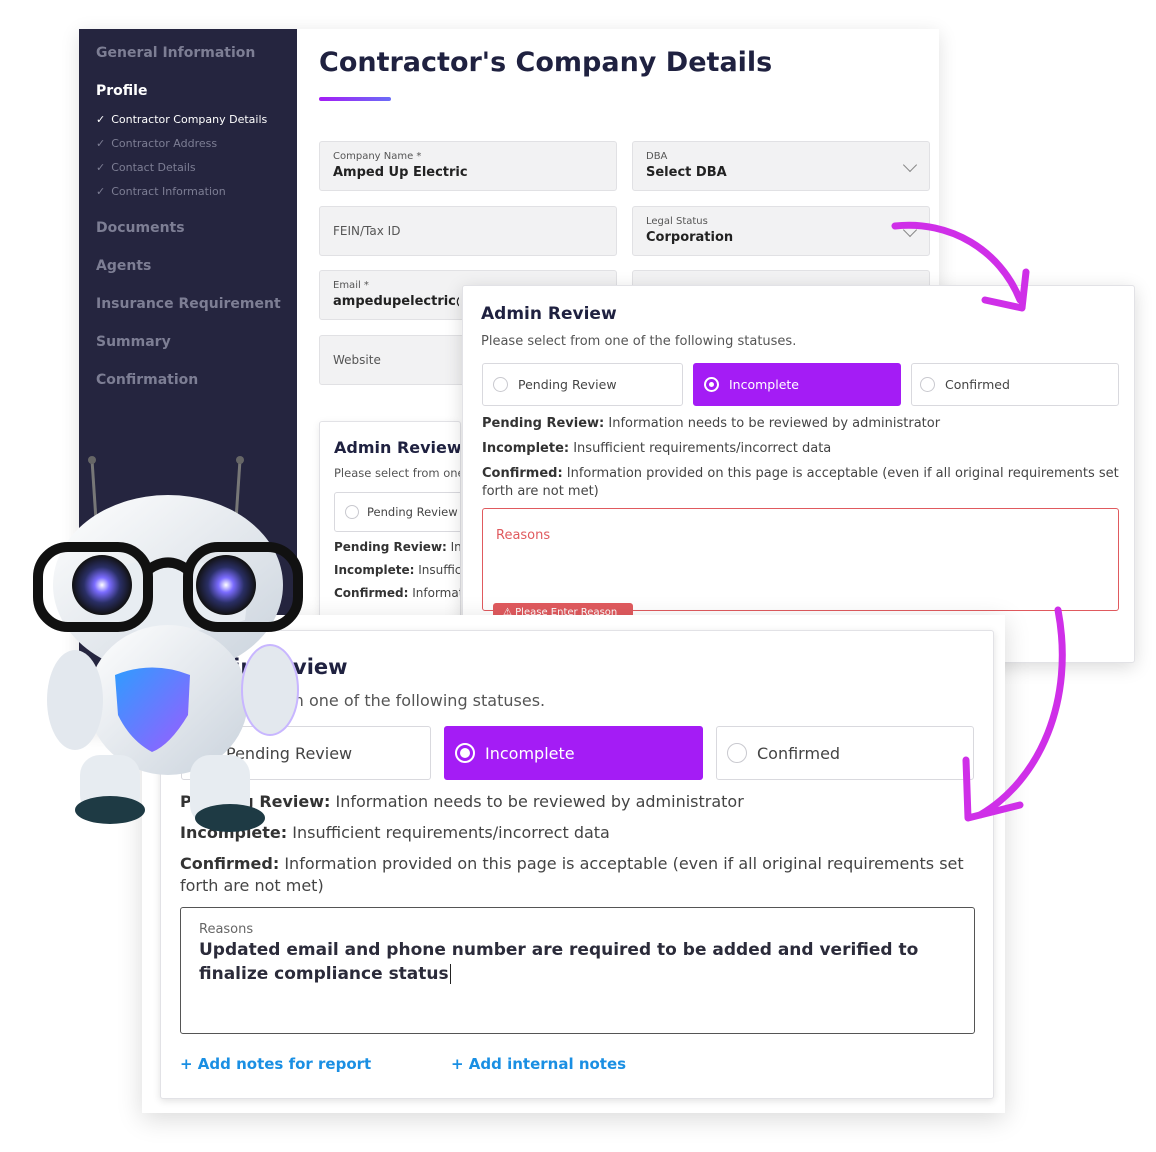  What do you see at coordinates (176, 53) in the screenshot?
I see `sidebar-item-general-information: General Information` at bounding box center [176, 53].